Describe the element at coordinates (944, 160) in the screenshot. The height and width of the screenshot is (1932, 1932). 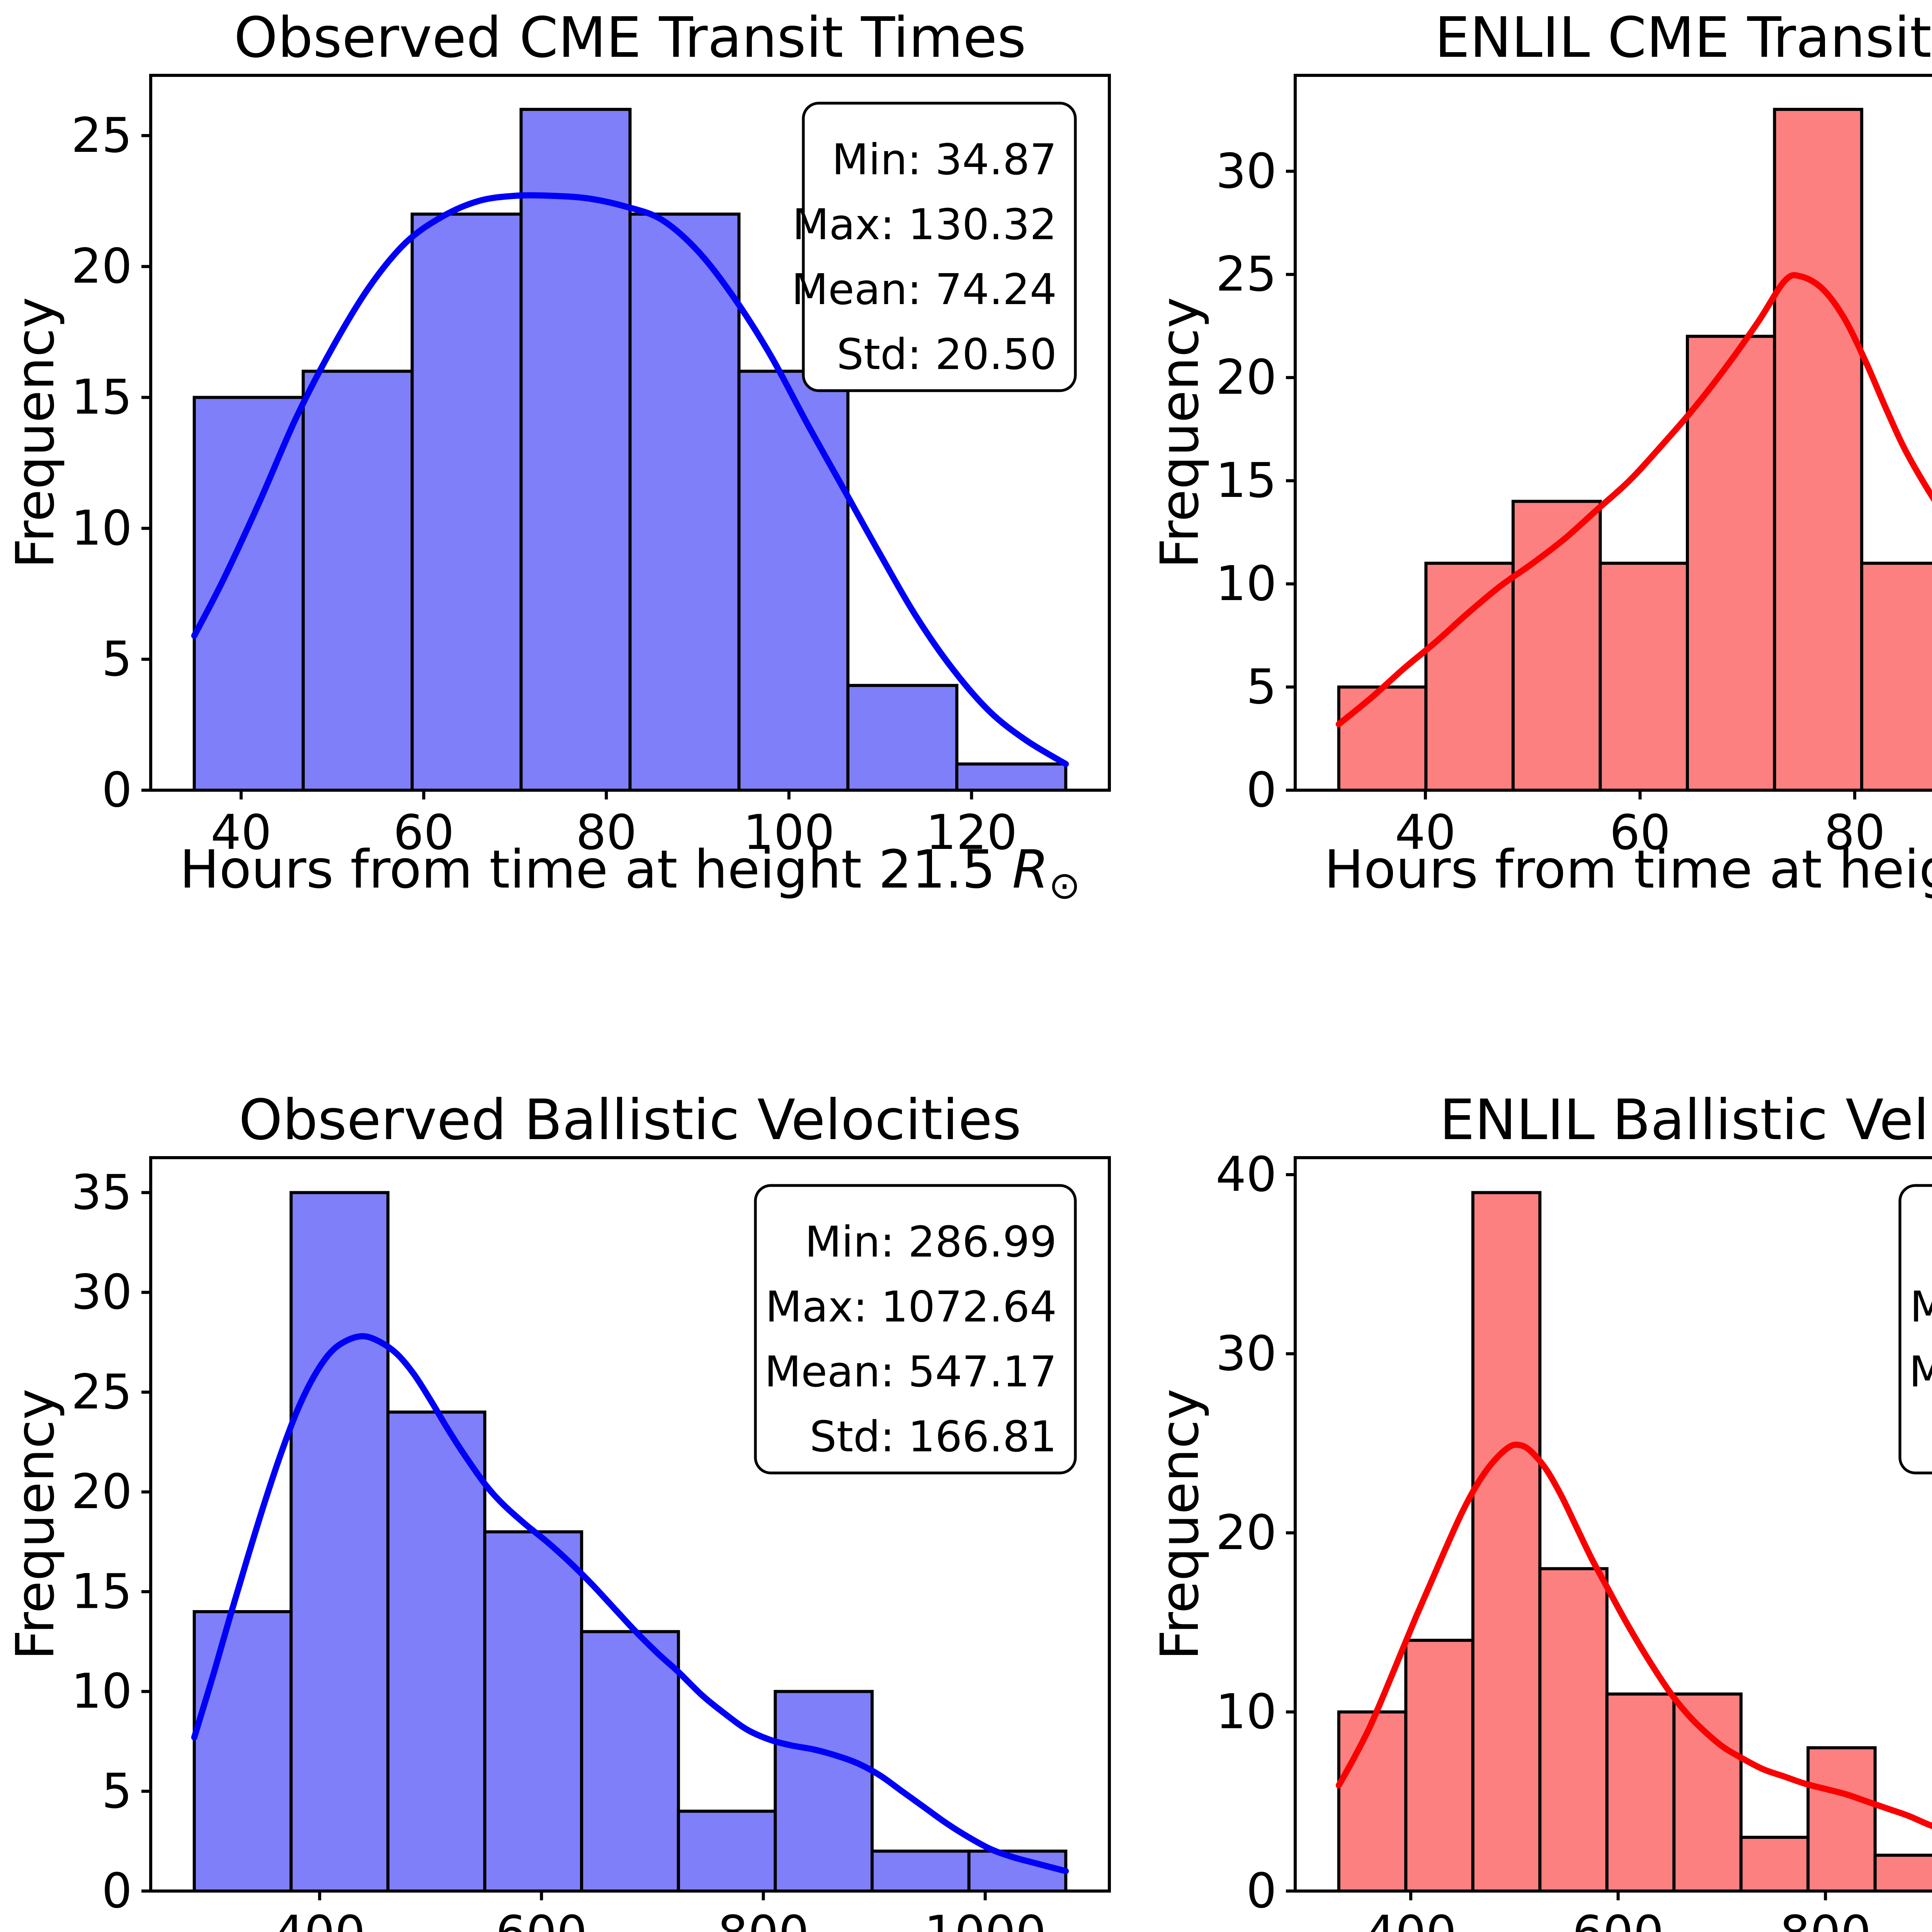
I see `stats-line-min: Min: 34.87` at that location.